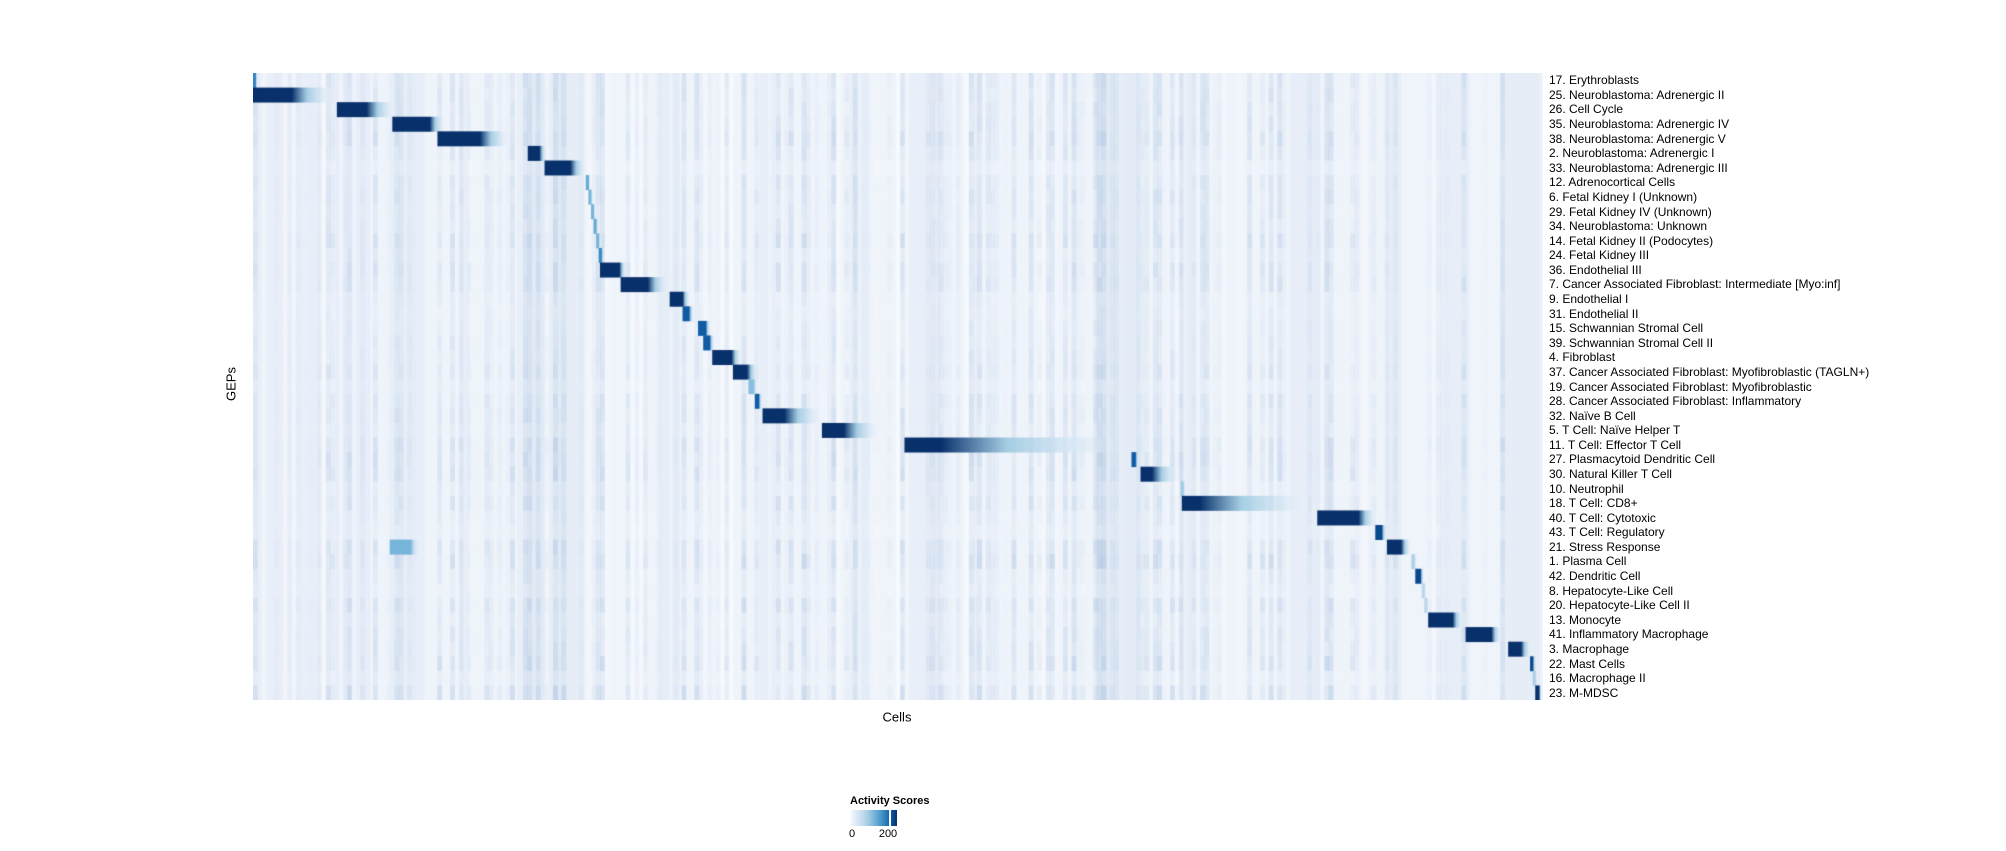 Image resolution: width=2006 pixels, height=851 pixels. What do you see at coordinates (919, 818) in the screenshot?
I see `colorbar-legend: Activity Scores 0 200` at bounding box center [919, 818].